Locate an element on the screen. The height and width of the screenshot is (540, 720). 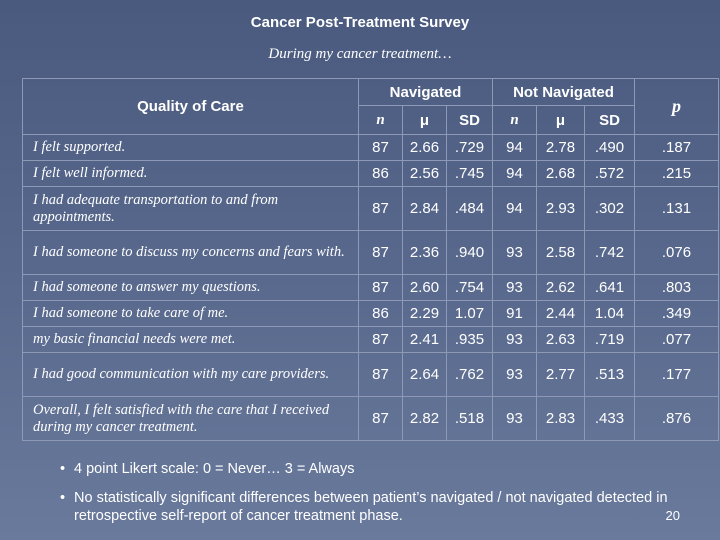
p-value: .131 is located at coordinates (676, 208).